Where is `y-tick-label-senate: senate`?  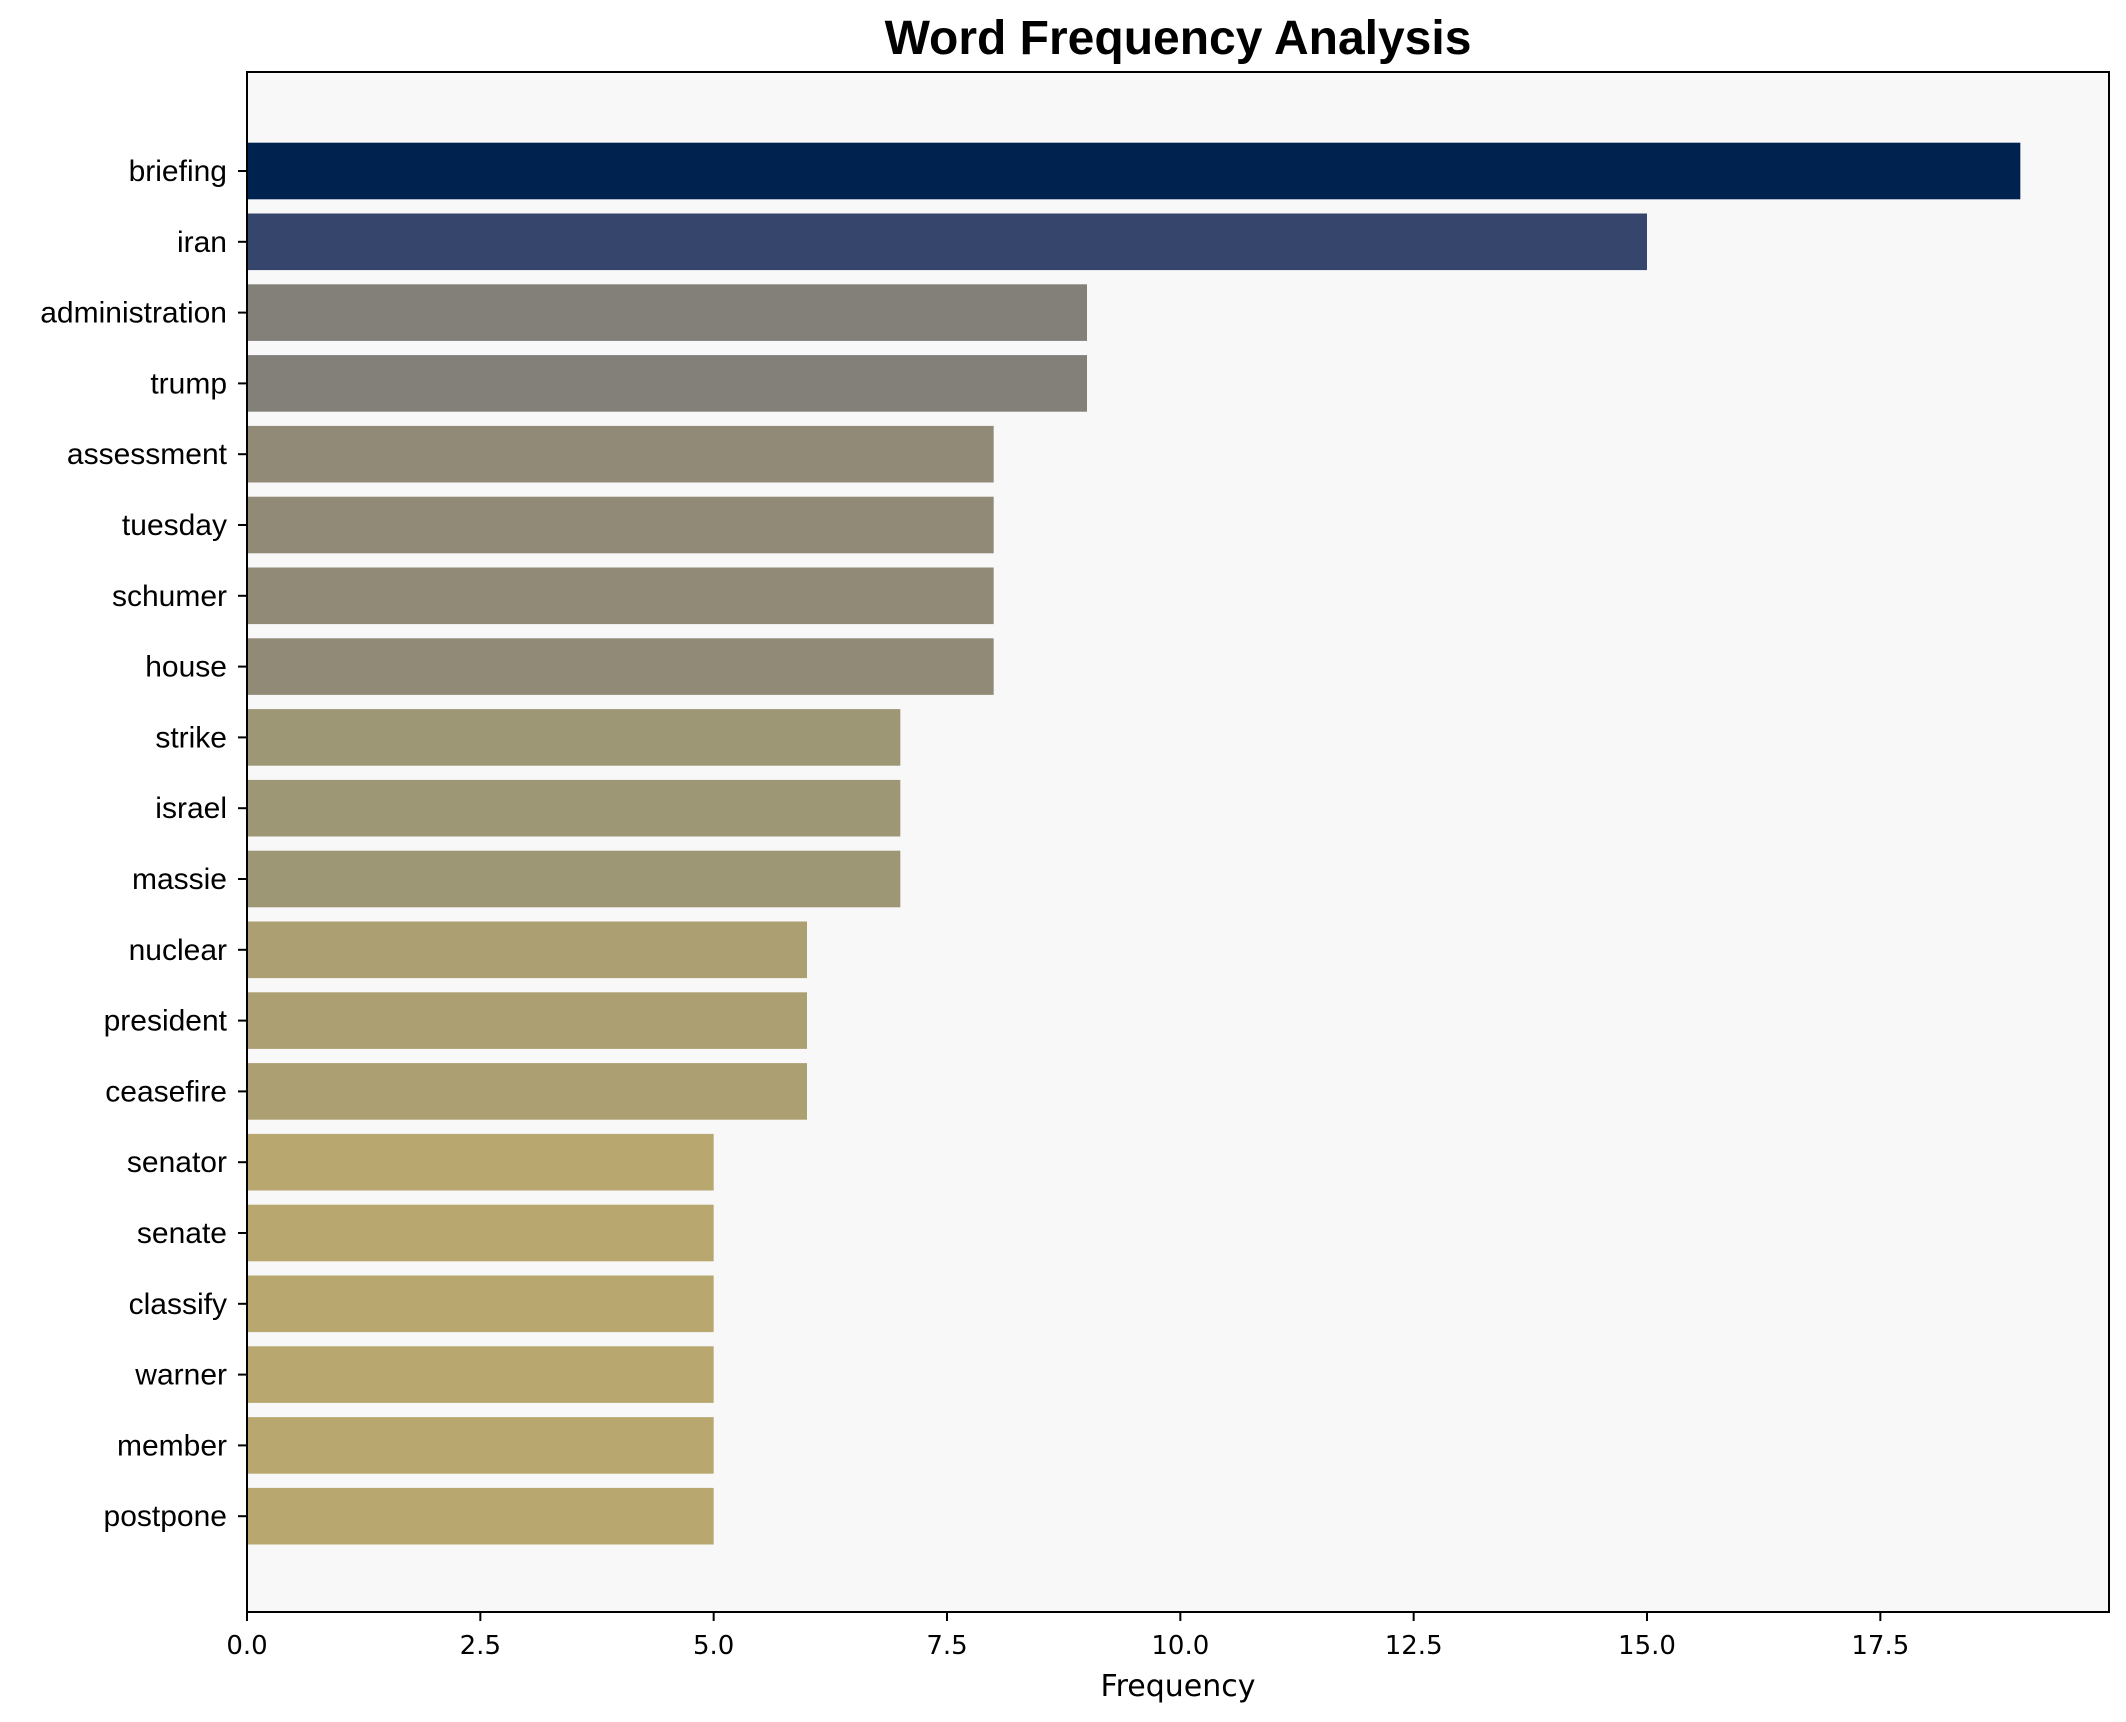
y-tick-label-senate: senate is located at coordinates (182, 1233).